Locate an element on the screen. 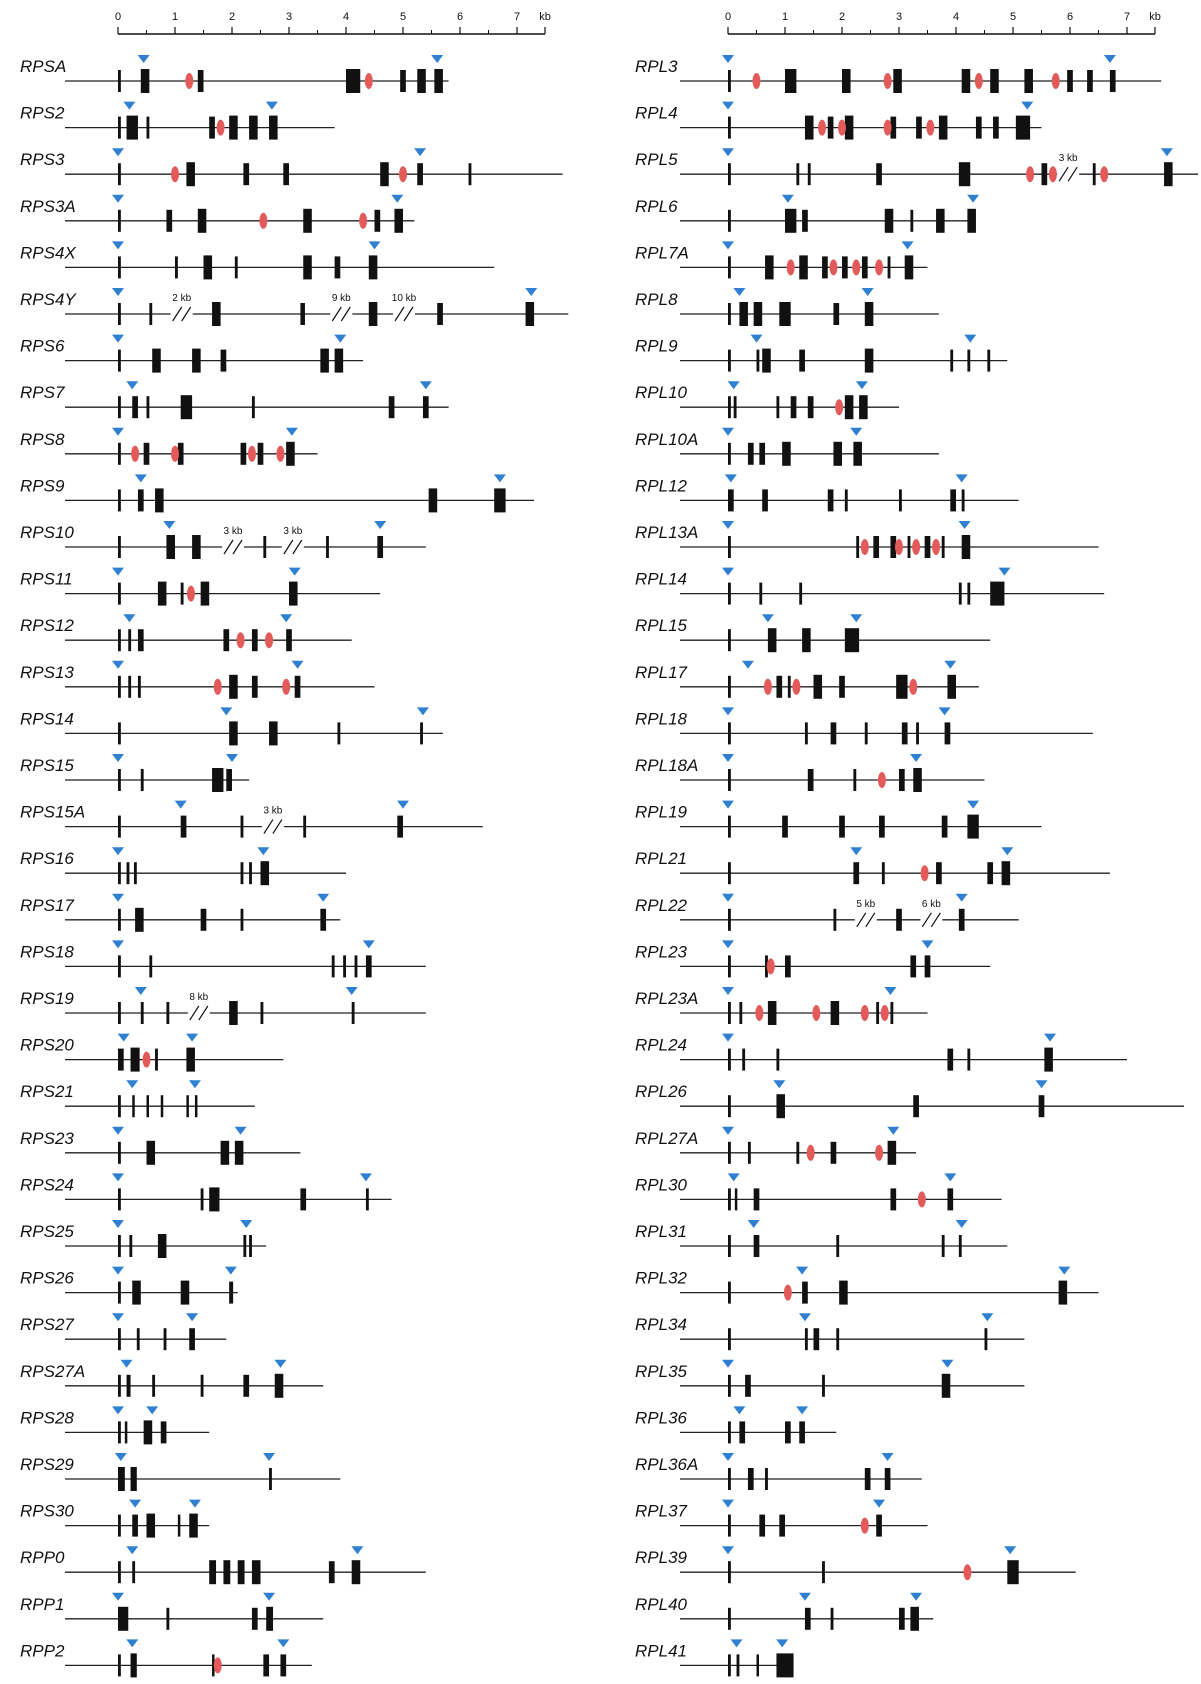 Image resolution: width=1201 pixels, height=1684 pixels. gene-name-label: RPS27A is located at coordinates (52, 1371).